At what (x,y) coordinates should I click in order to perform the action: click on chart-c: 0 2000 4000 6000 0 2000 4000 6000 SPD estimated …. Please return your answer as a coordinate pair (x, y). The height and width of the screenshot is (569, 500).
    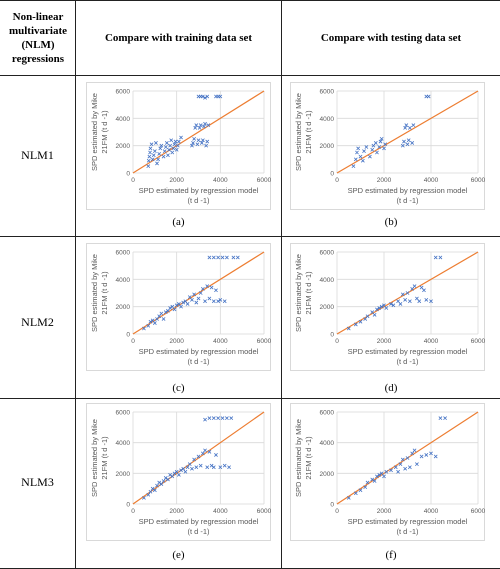
    Looking at the image, I should click on (179, 307).